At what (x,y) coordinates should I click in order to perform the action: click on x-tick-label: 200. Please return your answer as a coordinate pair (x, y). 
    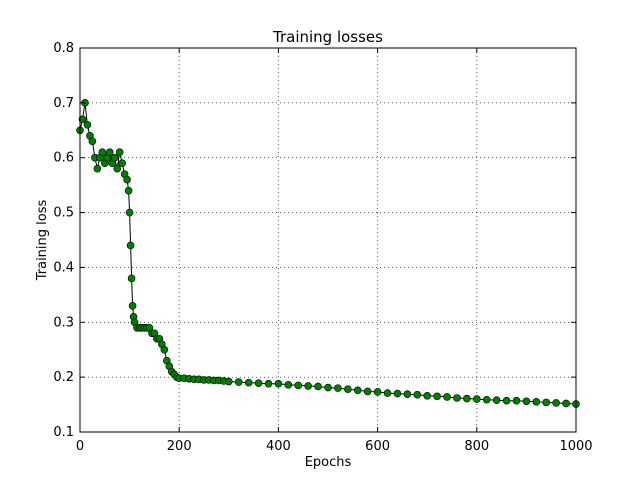
    Looking at the image, I should click on (179, 446).